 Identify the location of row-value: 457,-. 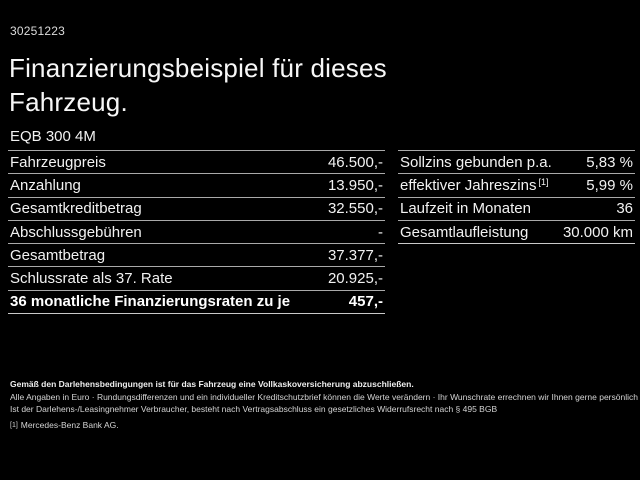
(365, 302).